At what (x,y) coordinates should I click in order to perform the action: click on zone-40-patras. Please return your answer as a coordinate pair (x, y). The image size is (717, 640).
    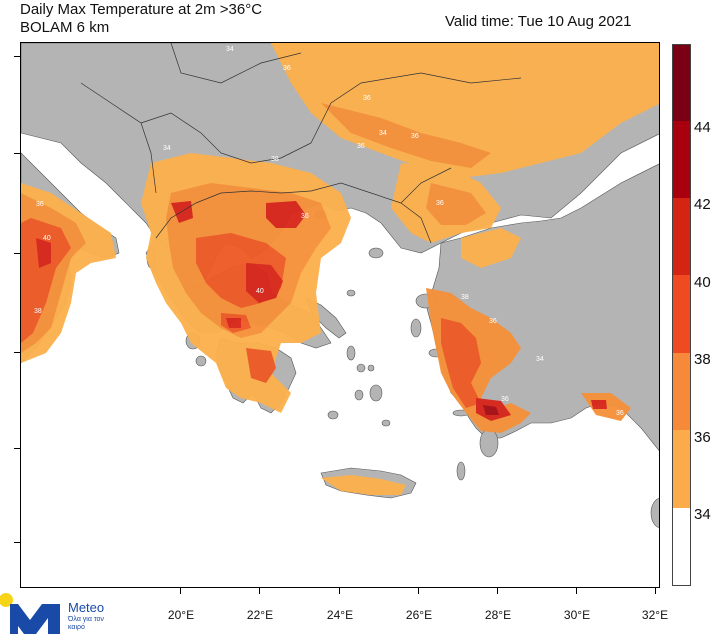
    Looking at the image, I should click on (233, 323).